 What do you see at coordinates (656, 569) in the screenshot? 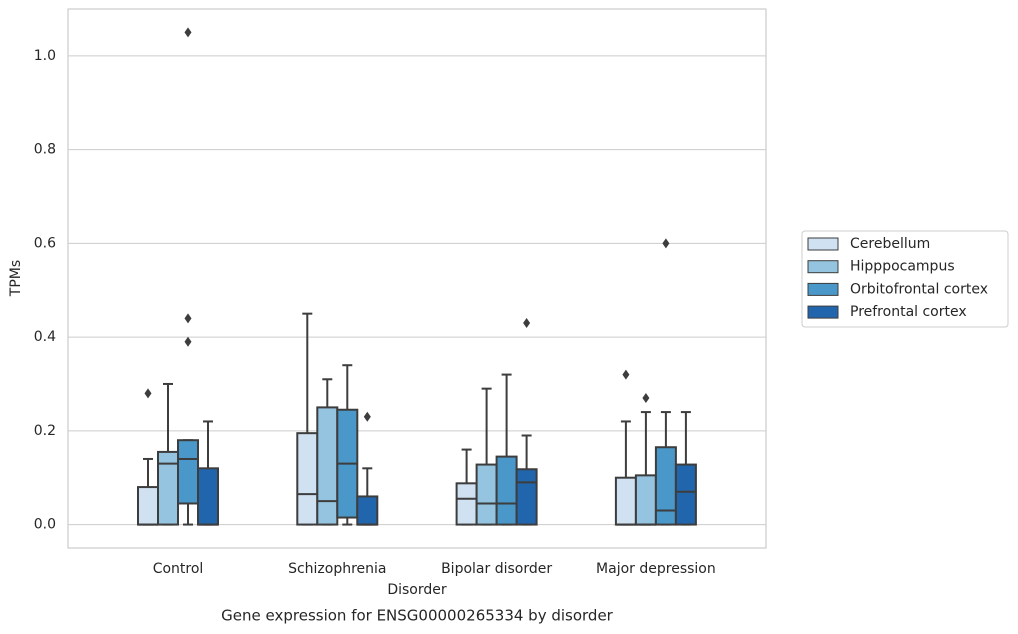
I see `x-tick-label: Major depression` at bounding box center [656, 569].